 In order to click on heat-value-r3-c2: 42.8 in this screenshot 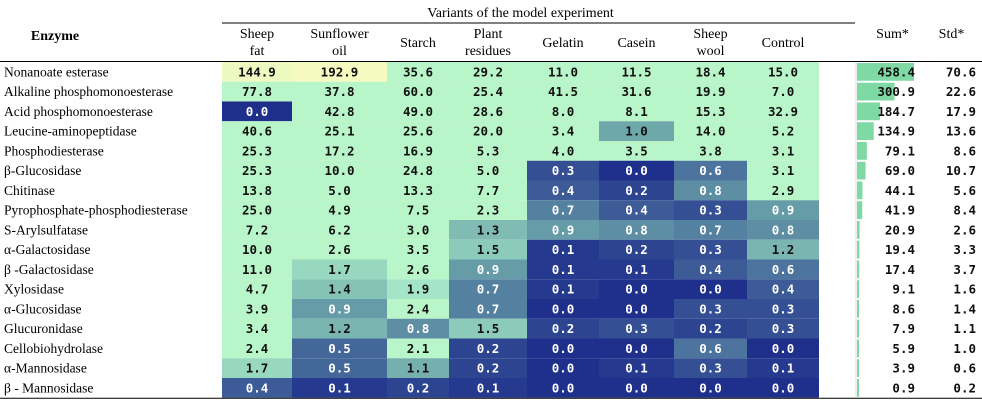, I will do `click(339, 111)`.